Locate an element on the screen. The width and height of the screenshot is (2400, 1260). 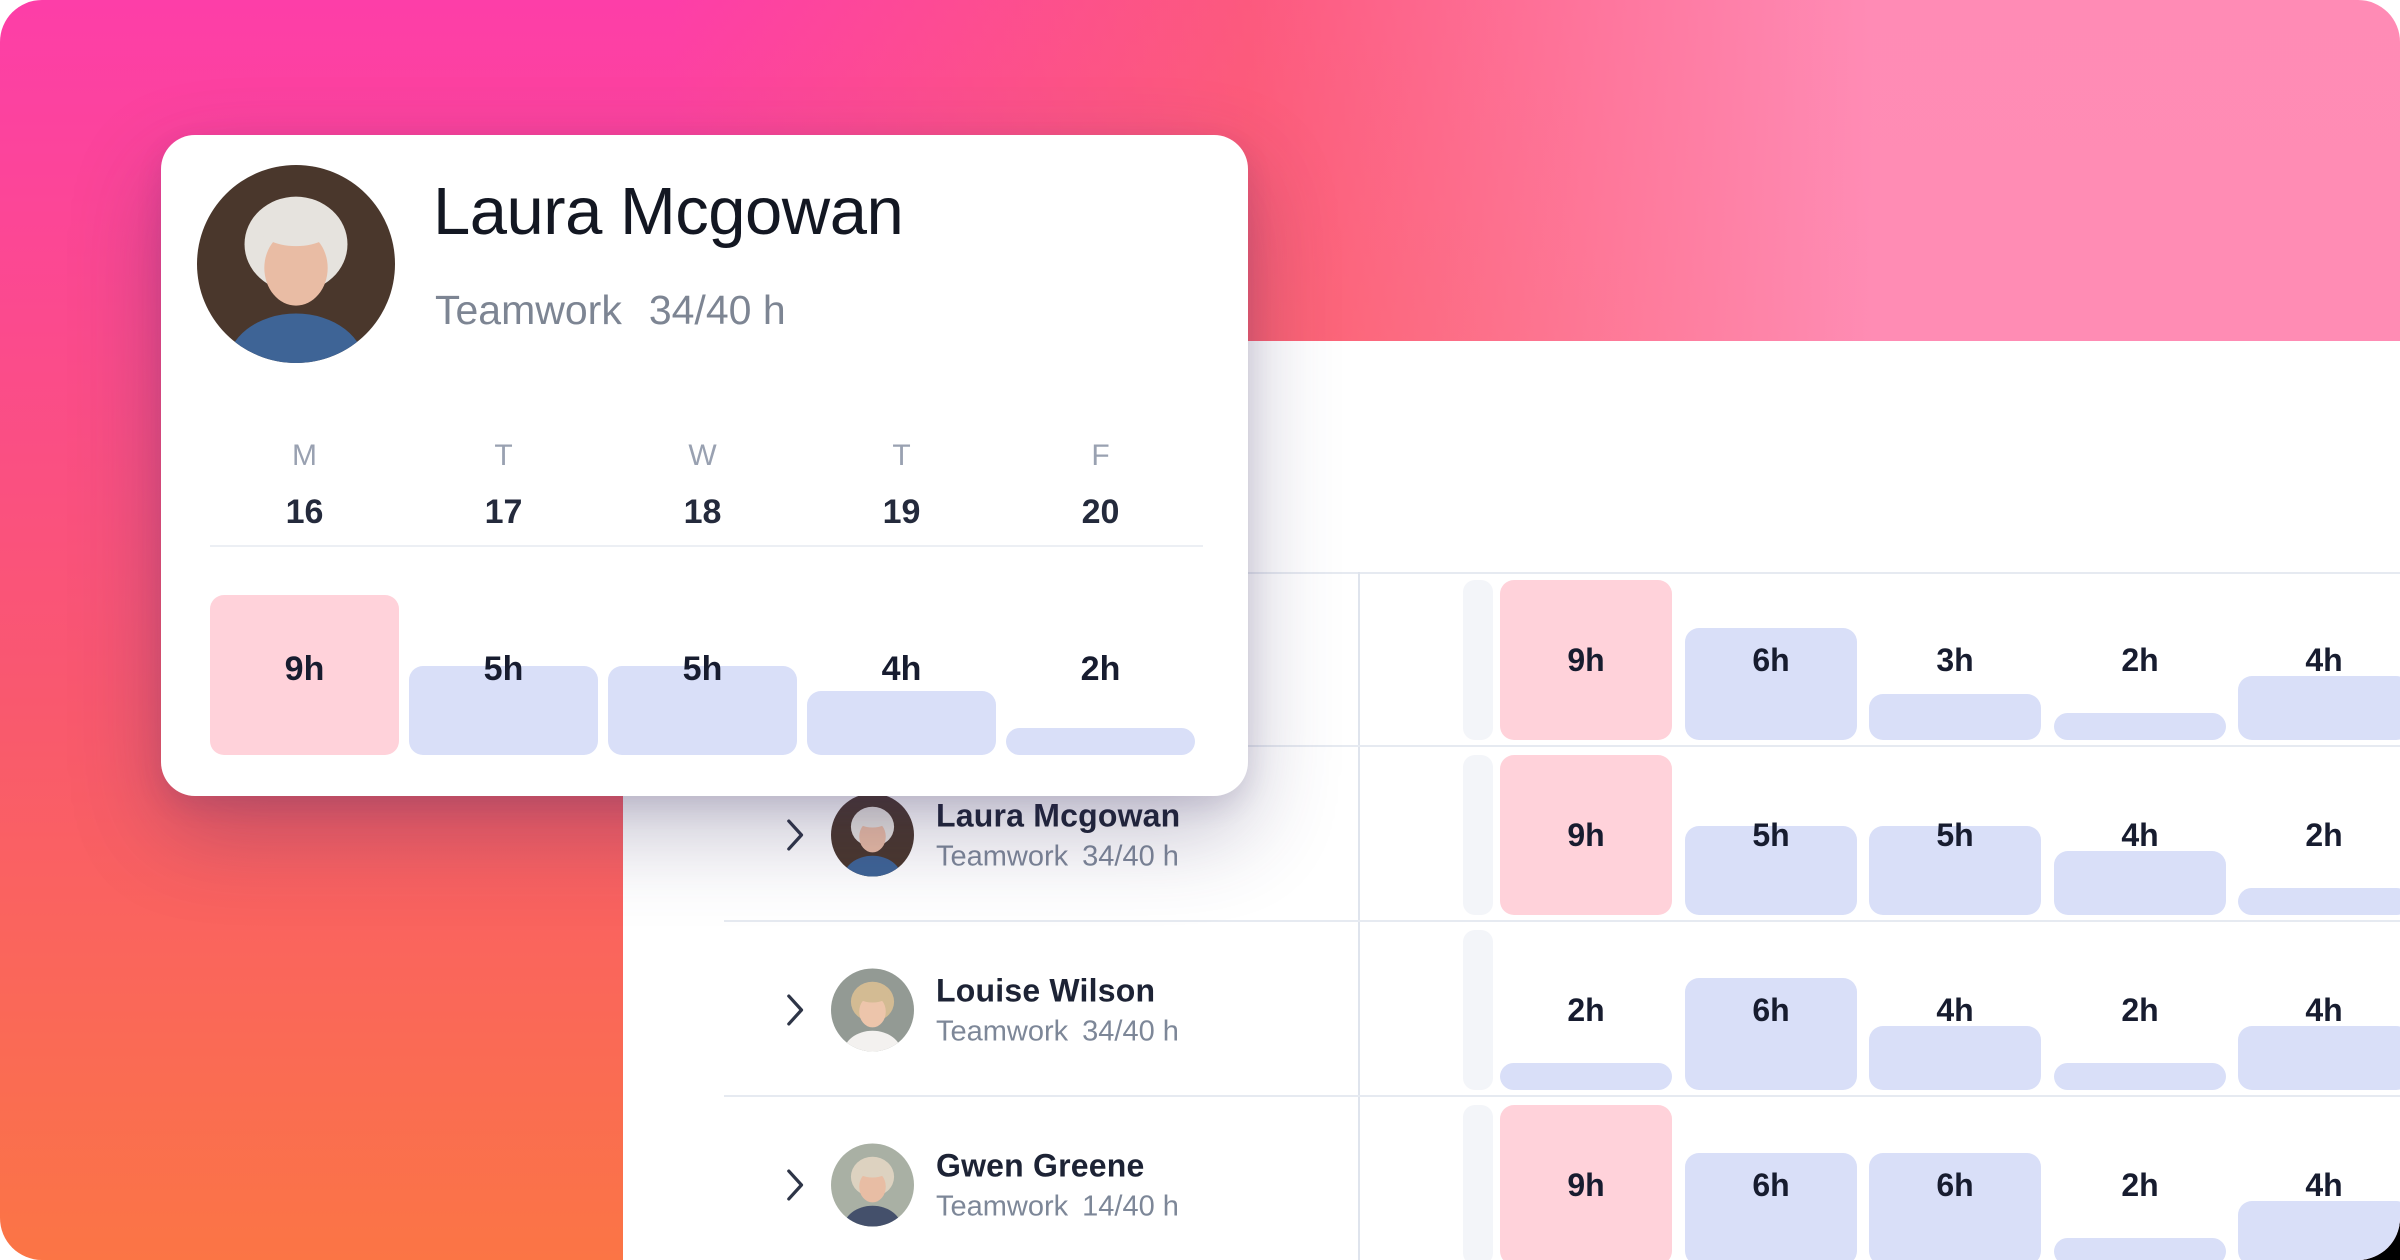
schedule-row: Laura Mcgowan Teamwork 34/40 h 9h 5h is located at coordinates (1562, 834).